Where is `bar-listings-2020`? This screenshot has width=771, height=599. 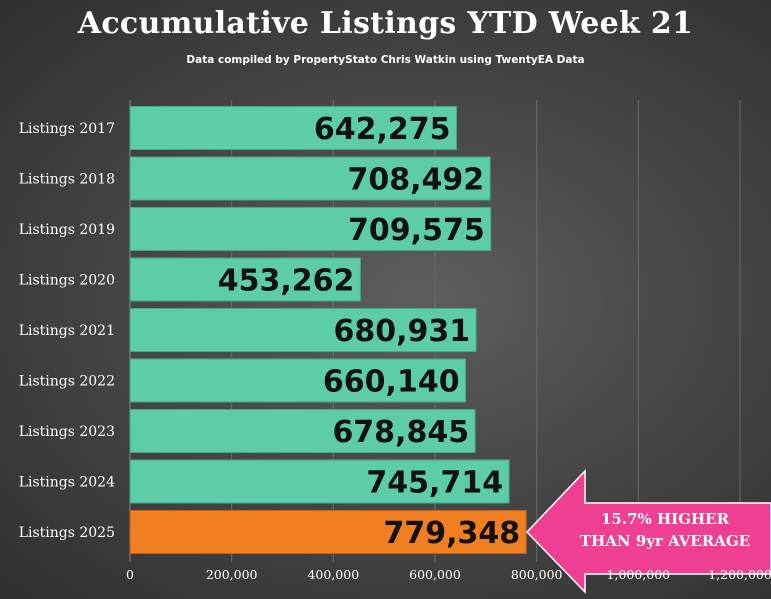
bar-listings-2020 is located at coordinates (245, 279).